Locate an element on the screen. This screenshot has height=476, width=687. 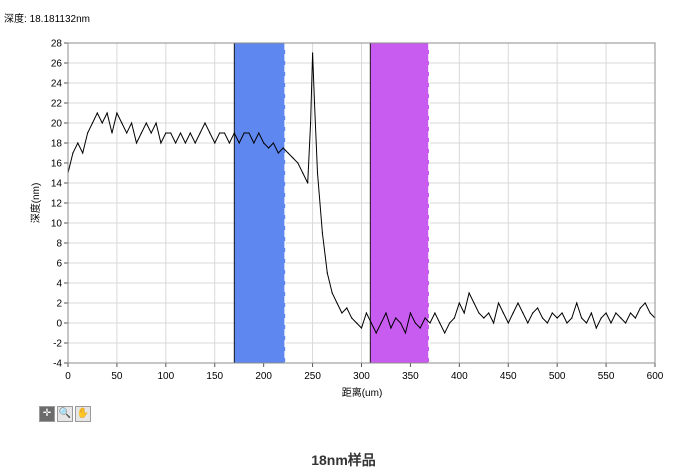
y-tick-label: 26 is located at coordinates (57, 64).